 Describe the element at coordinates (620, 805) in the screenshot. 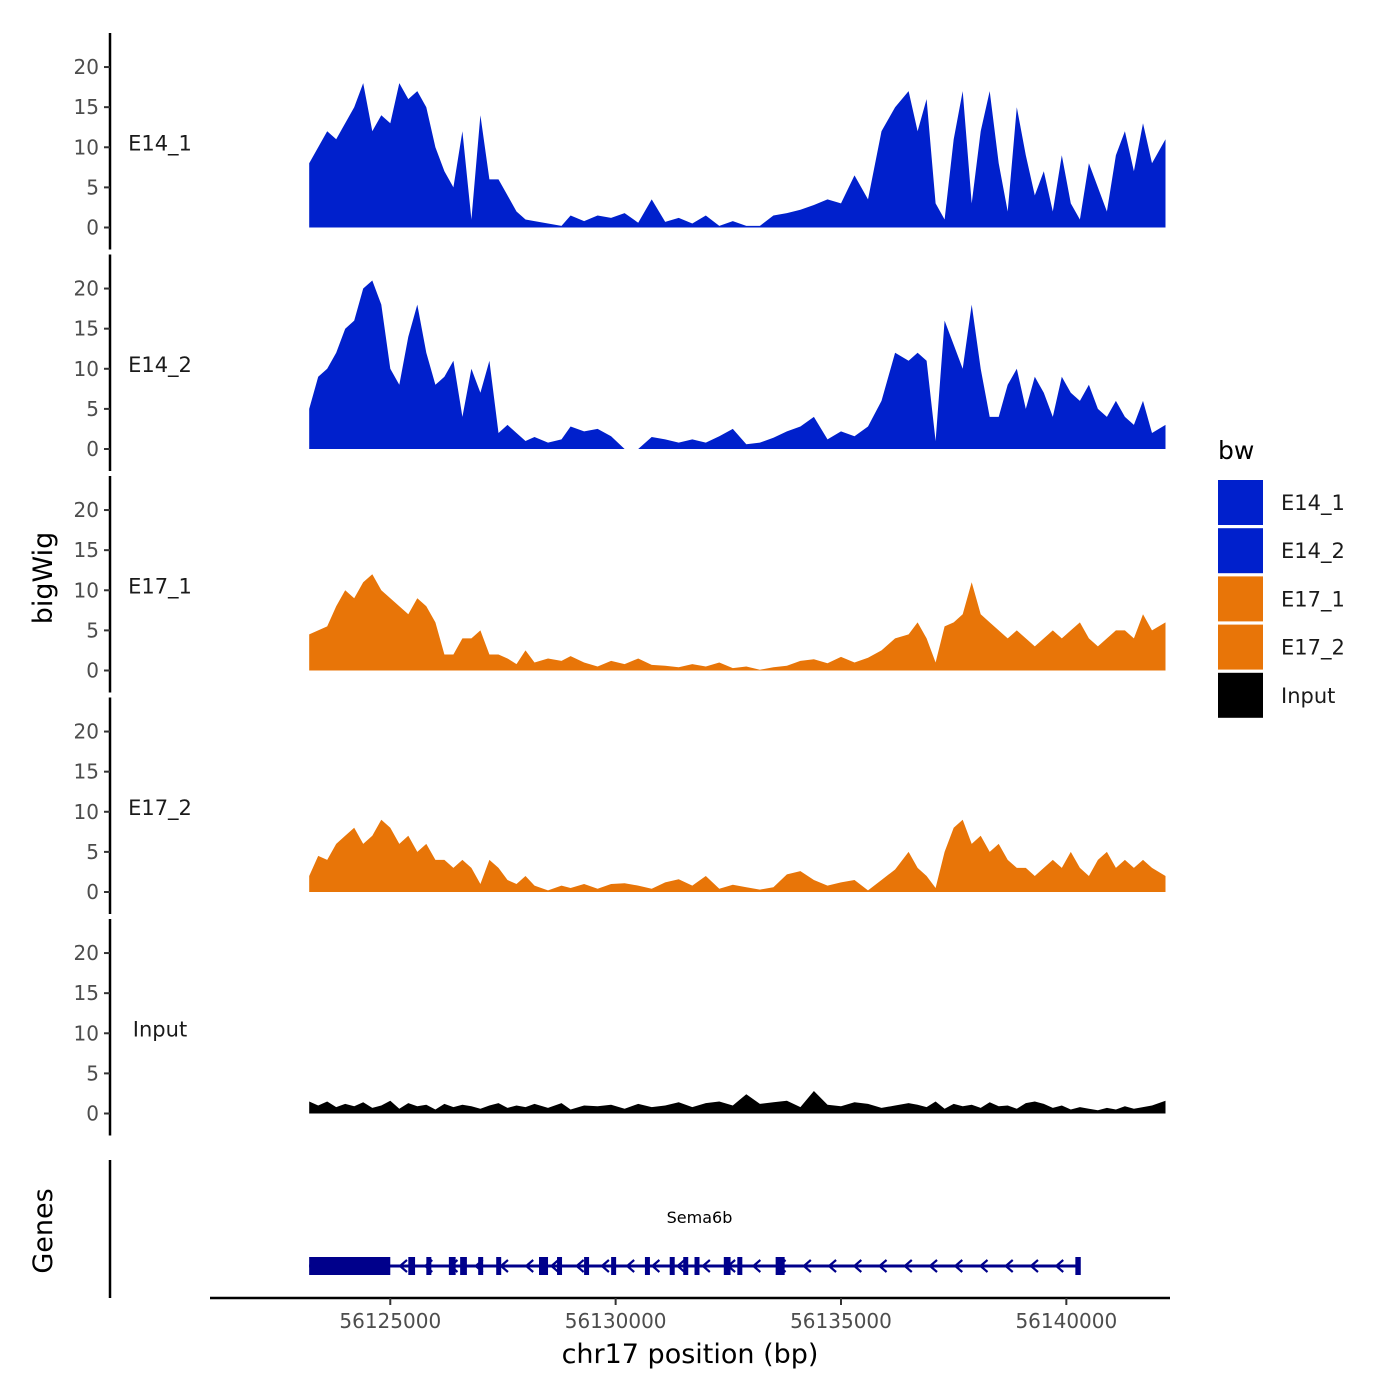

I see `track-e17_2: 0 5 10 15 20 E17_2` at that location.